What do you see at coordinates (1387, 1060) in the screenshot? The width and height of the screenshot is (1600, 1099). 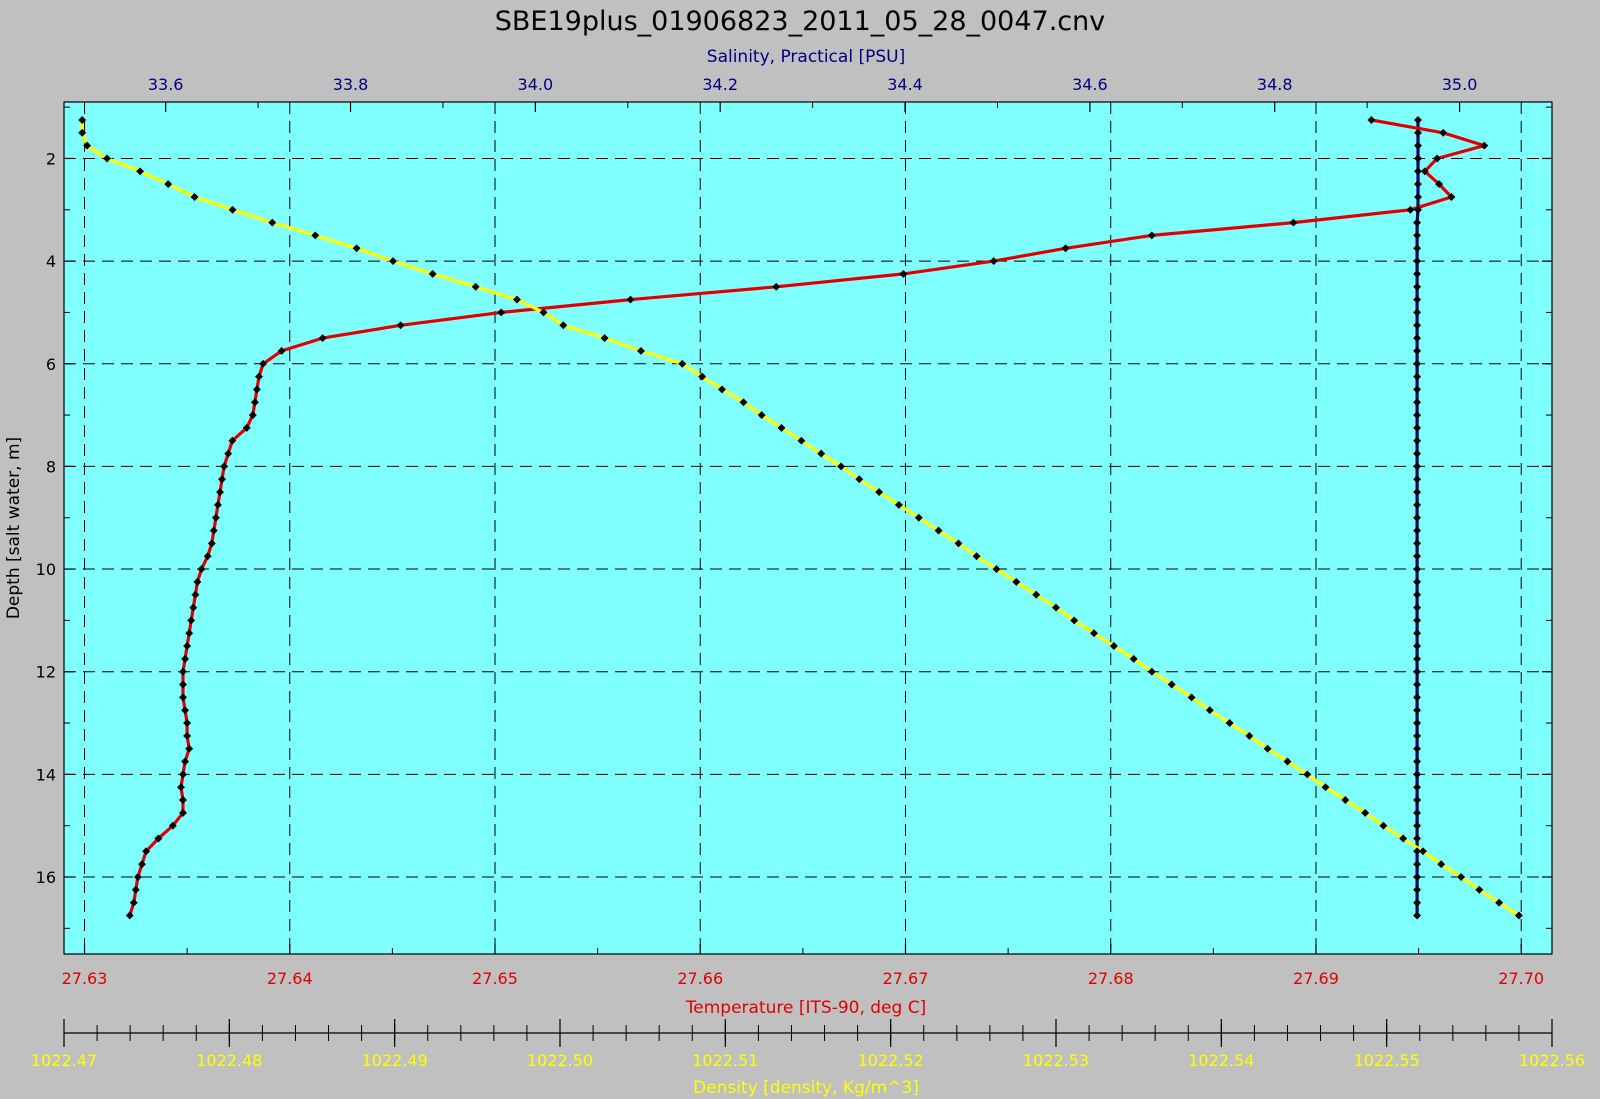 I see `density-tick-label: 1022.55` at bounding box center [1387, 1060].